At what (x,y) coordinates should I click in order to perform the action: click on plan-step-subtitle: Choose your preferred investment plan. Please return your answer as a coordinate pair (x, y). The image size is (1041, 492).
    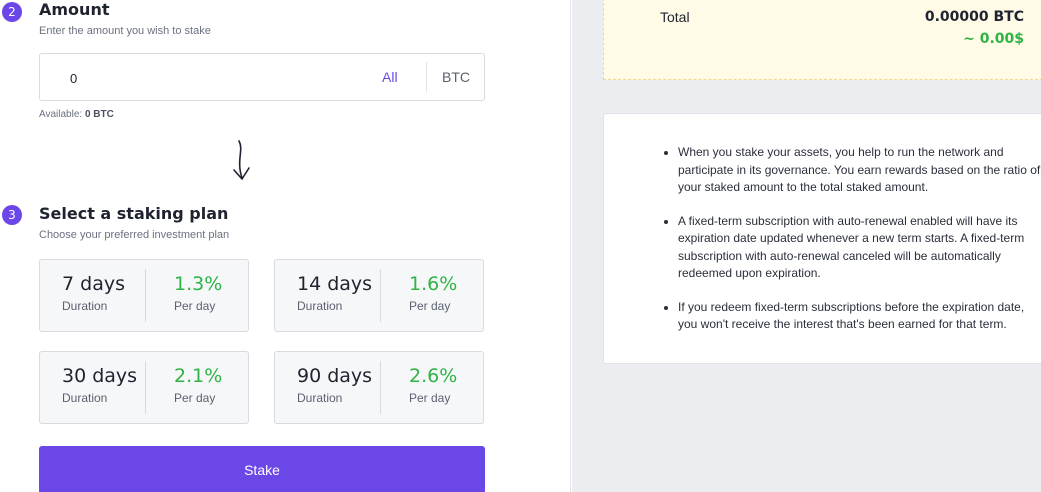
    Looking at the image, I should click on (134, 235).